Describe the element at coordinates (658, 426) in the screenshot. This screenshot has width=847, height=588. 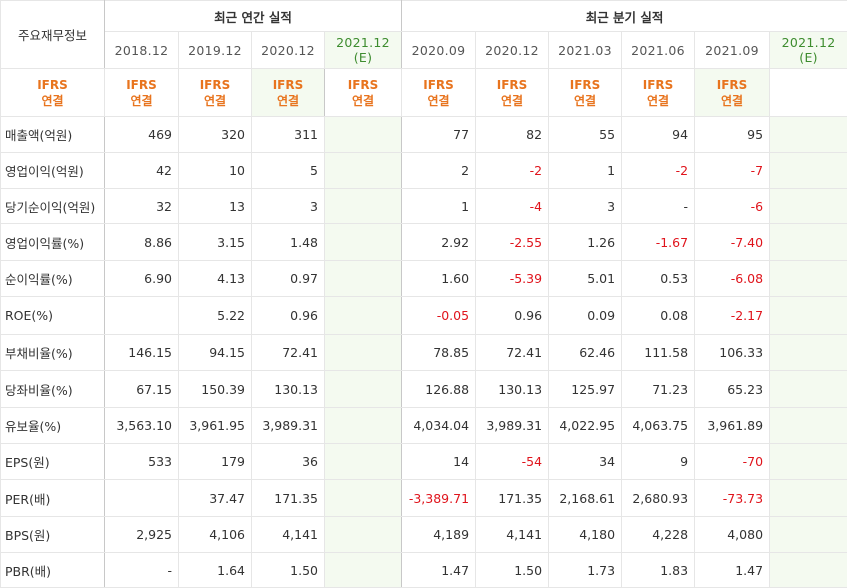
I see `value-cell: 4,063.75` at that location.